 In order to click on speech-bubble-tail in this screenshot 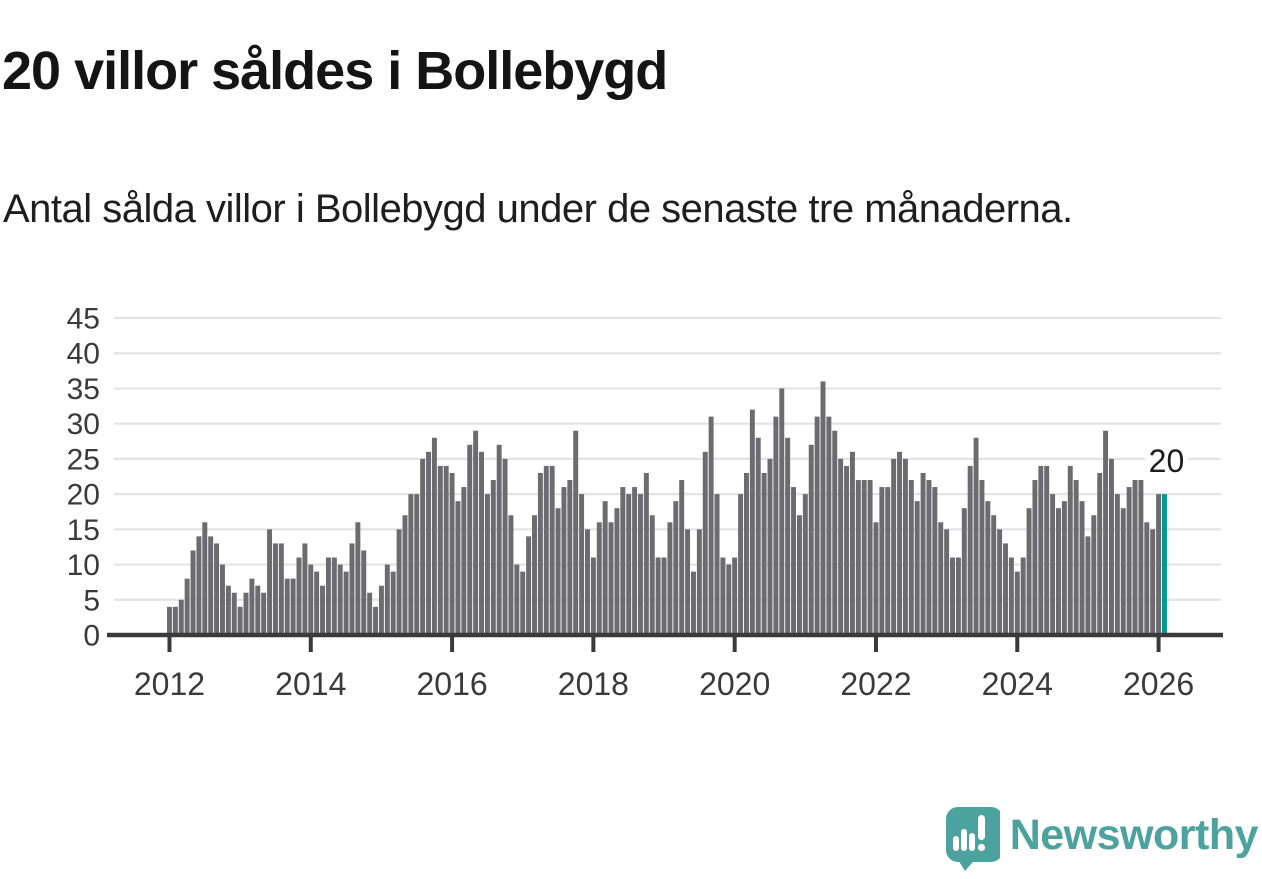, I will do `click(966, 863)`.